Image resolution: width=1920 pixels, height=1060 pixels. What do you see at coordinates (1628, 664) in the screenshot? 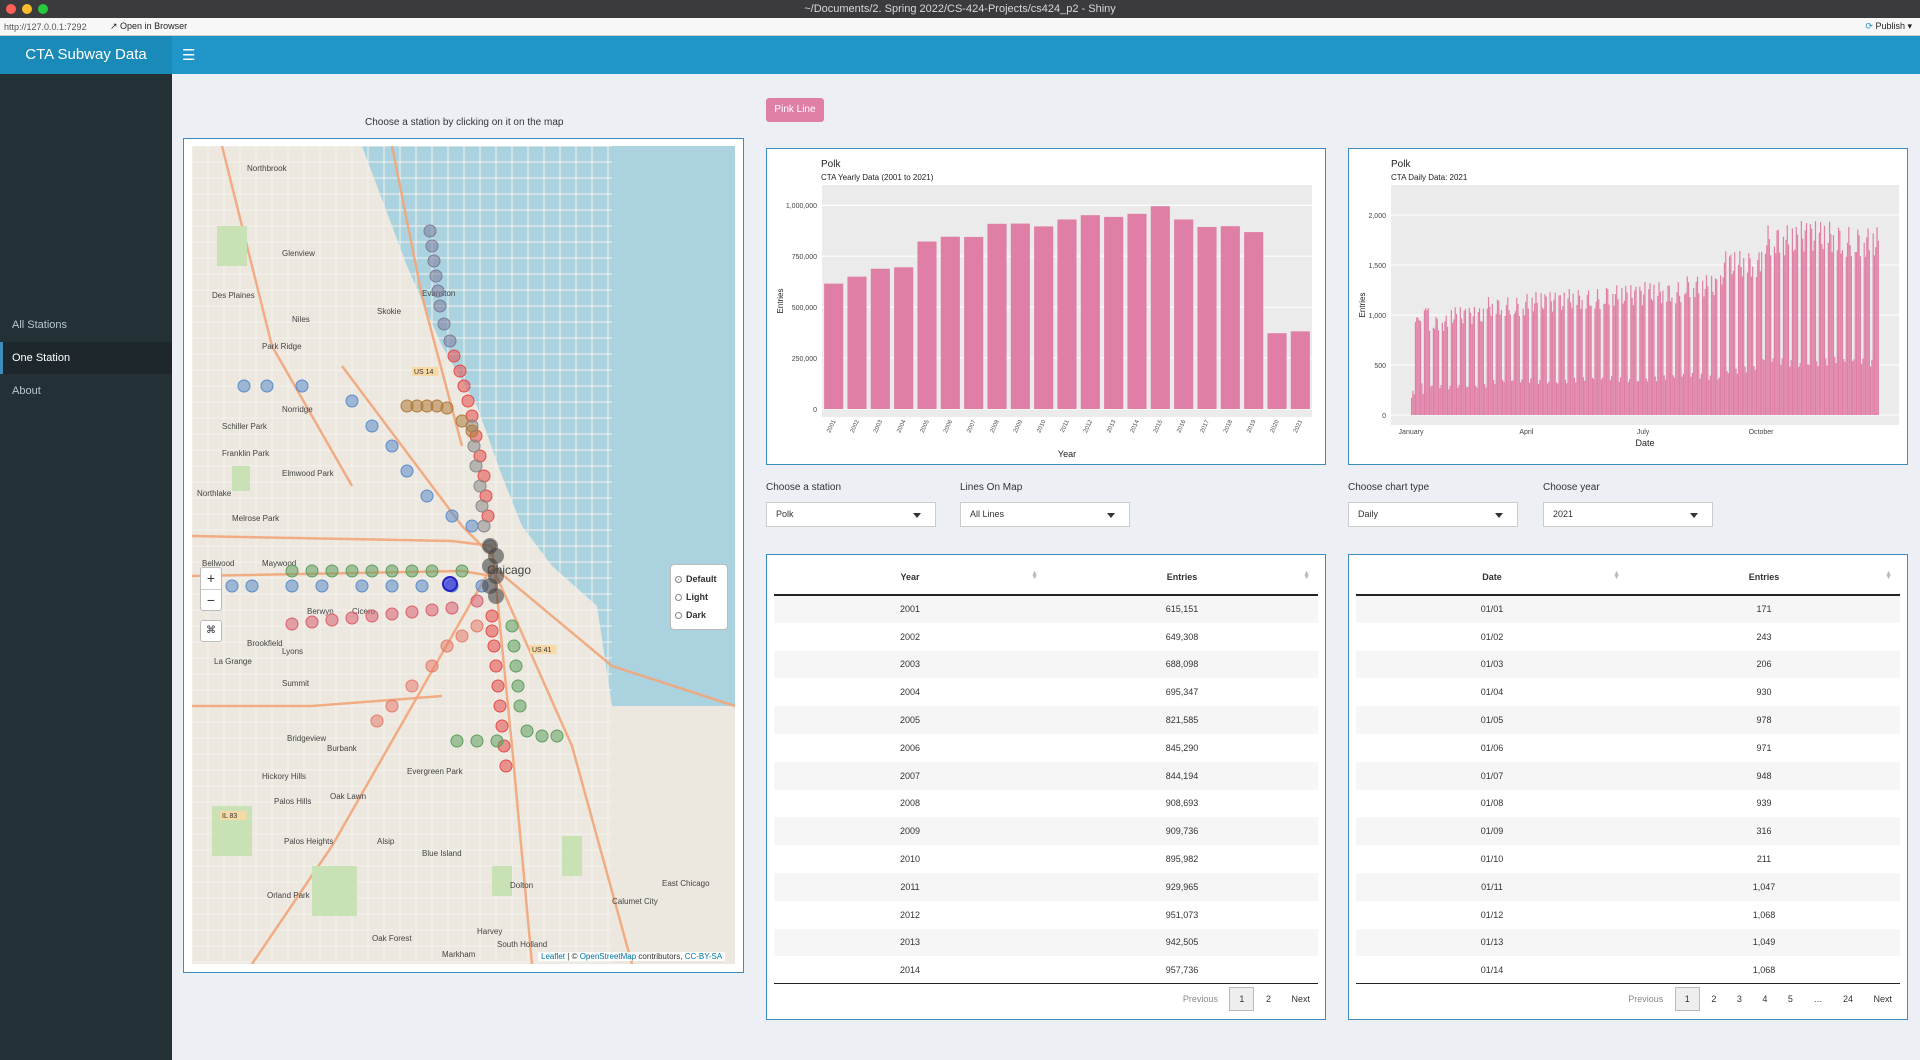
I see `table-row: 01/03 206` at bounding box center [1628, 664].